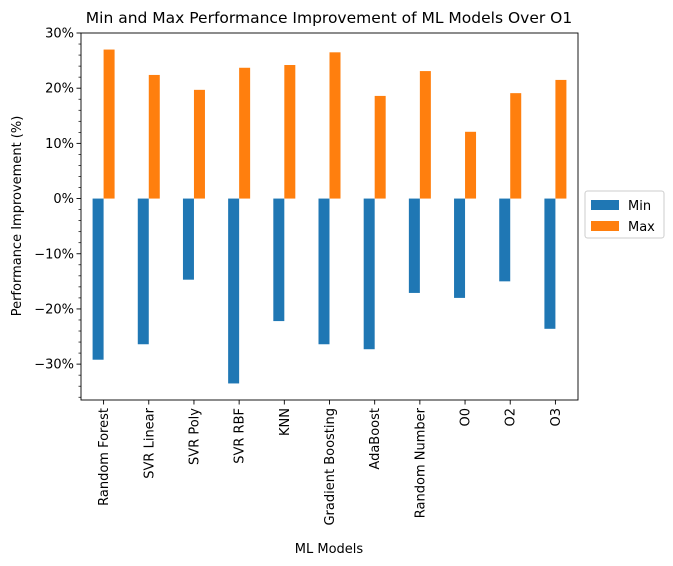  I want to click on x-tick-label: SVR Linear, so click(149, 442).